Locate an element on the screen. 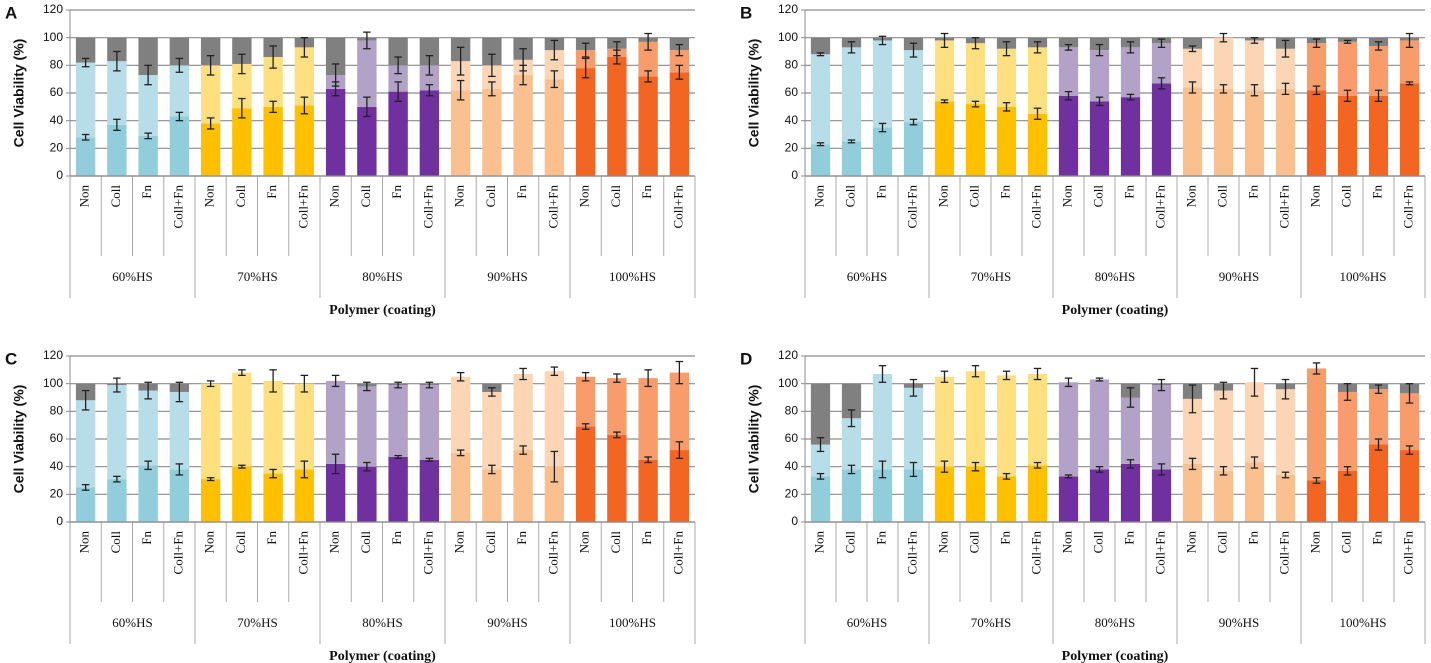 The image size is (1431, 663). y-tick-label: 100 is located at coordinates (53, 383).